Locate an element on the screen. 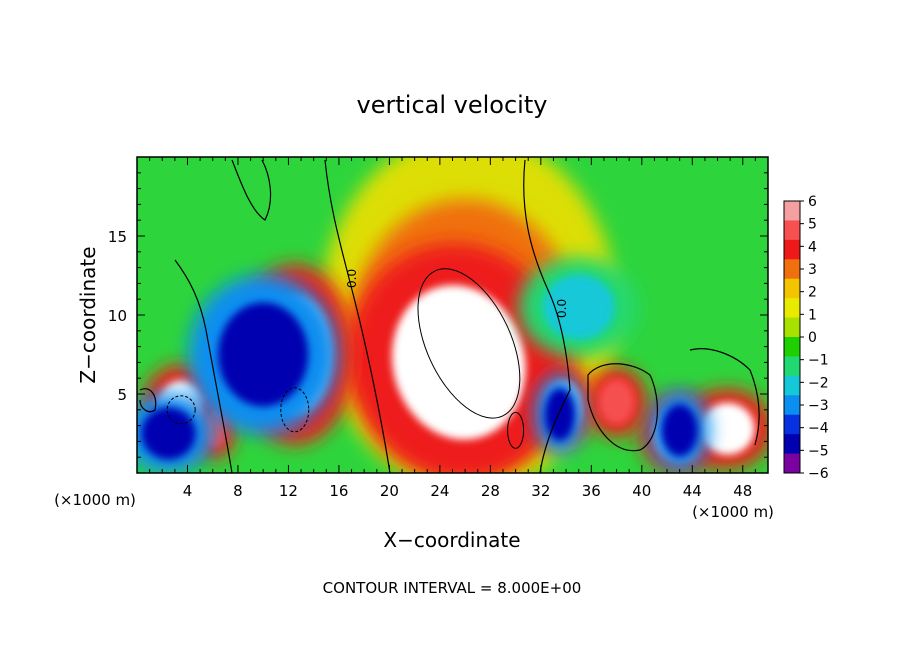 The width and height of the screenshot is (904, 654). colorbar-label: 3 is located at coordinates (812, 270).